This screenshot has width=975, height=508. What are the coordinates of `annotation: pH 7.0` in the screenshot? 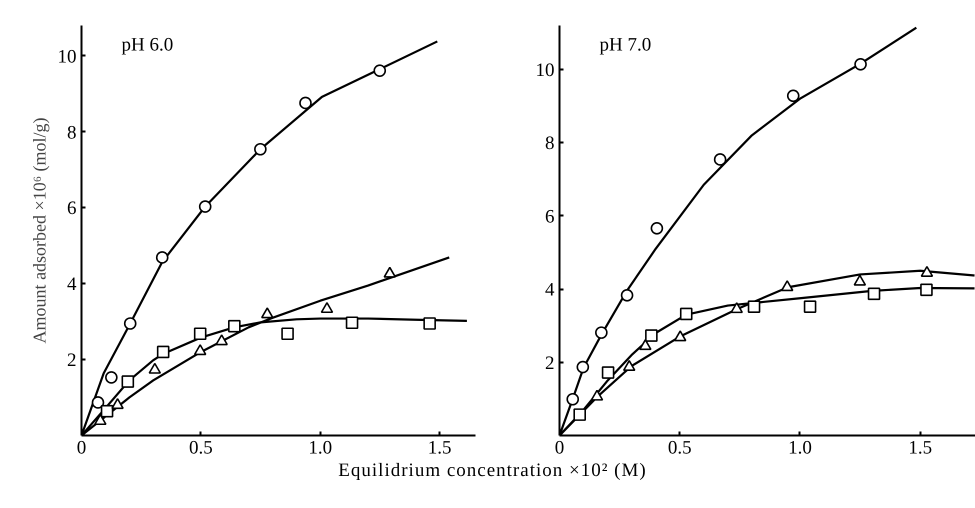 It's located at (626, 45).